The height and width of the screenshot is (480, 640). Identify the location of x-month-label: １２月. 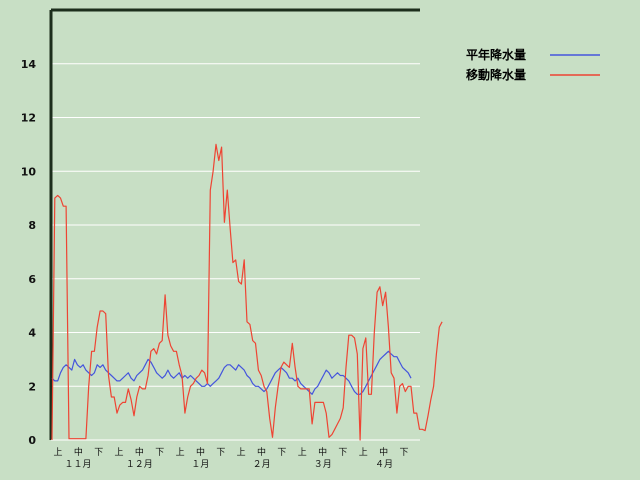
(139, 464).